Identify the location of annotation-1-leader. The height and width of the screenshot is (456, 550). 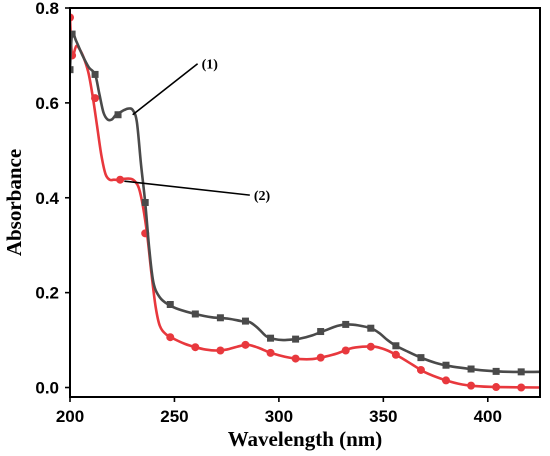
(165, 89).